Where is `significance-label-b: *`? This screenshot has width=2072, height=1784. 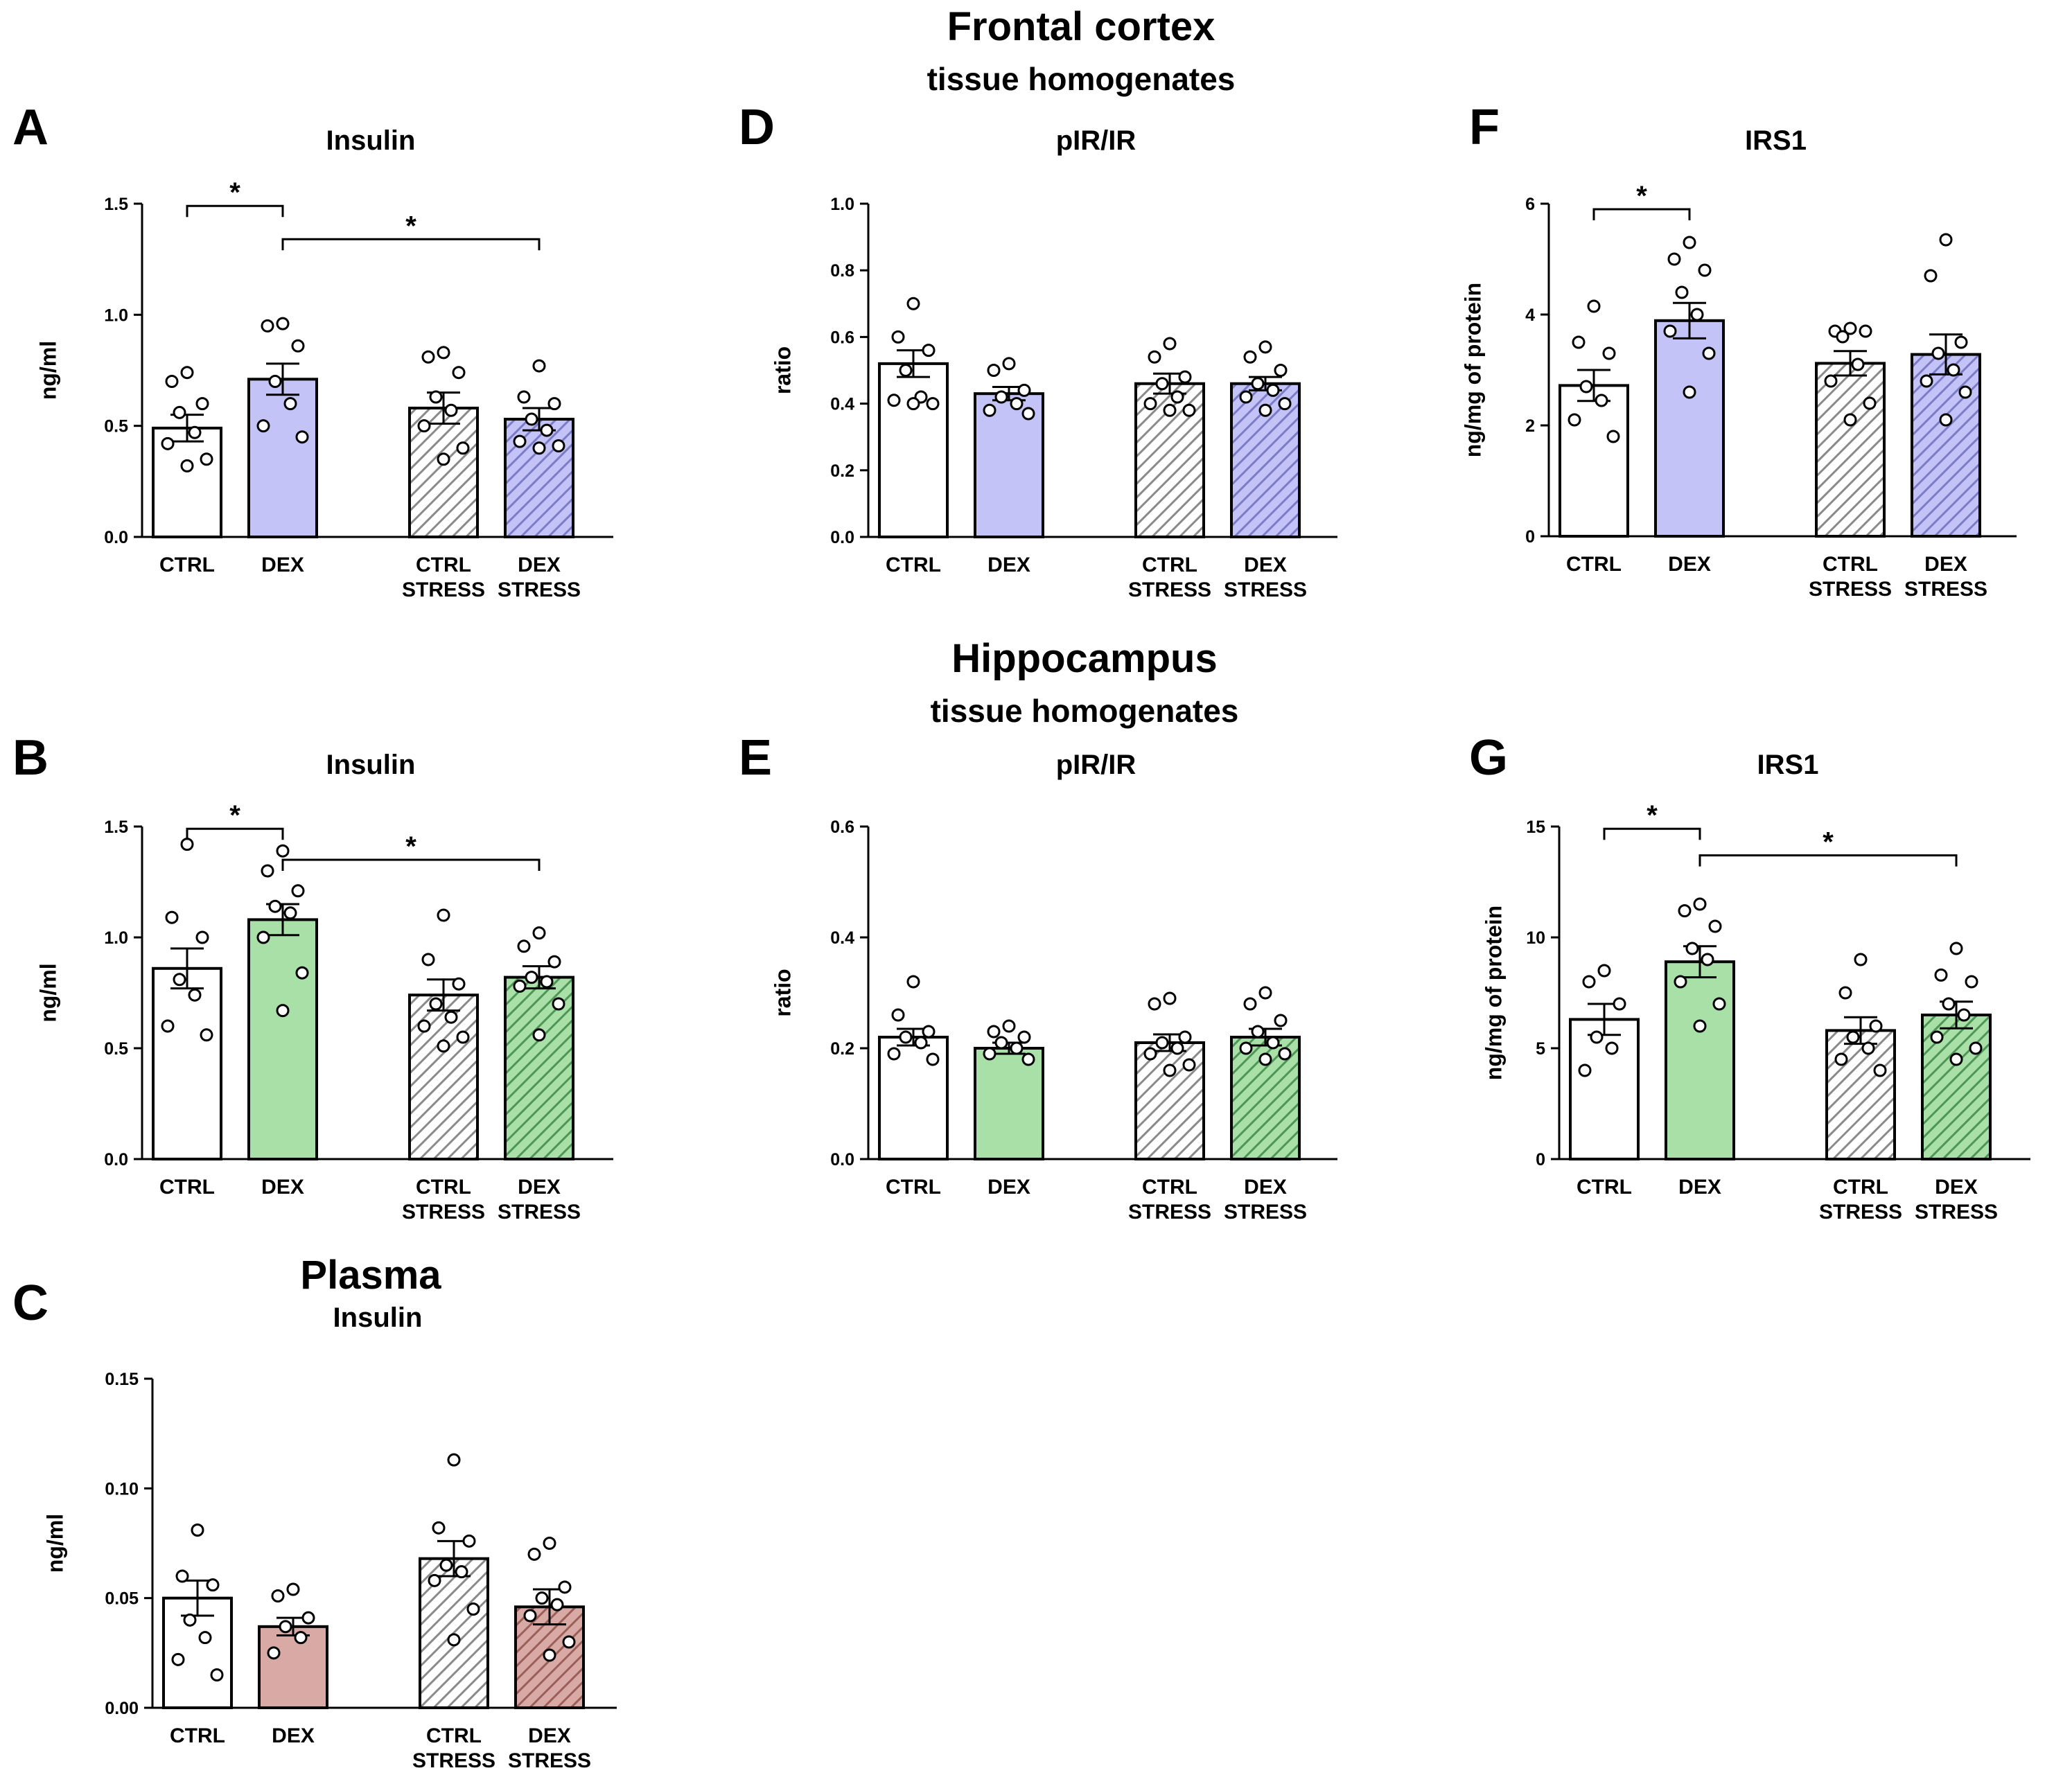
significance-label-b: * is located at coordinates (234, 815).